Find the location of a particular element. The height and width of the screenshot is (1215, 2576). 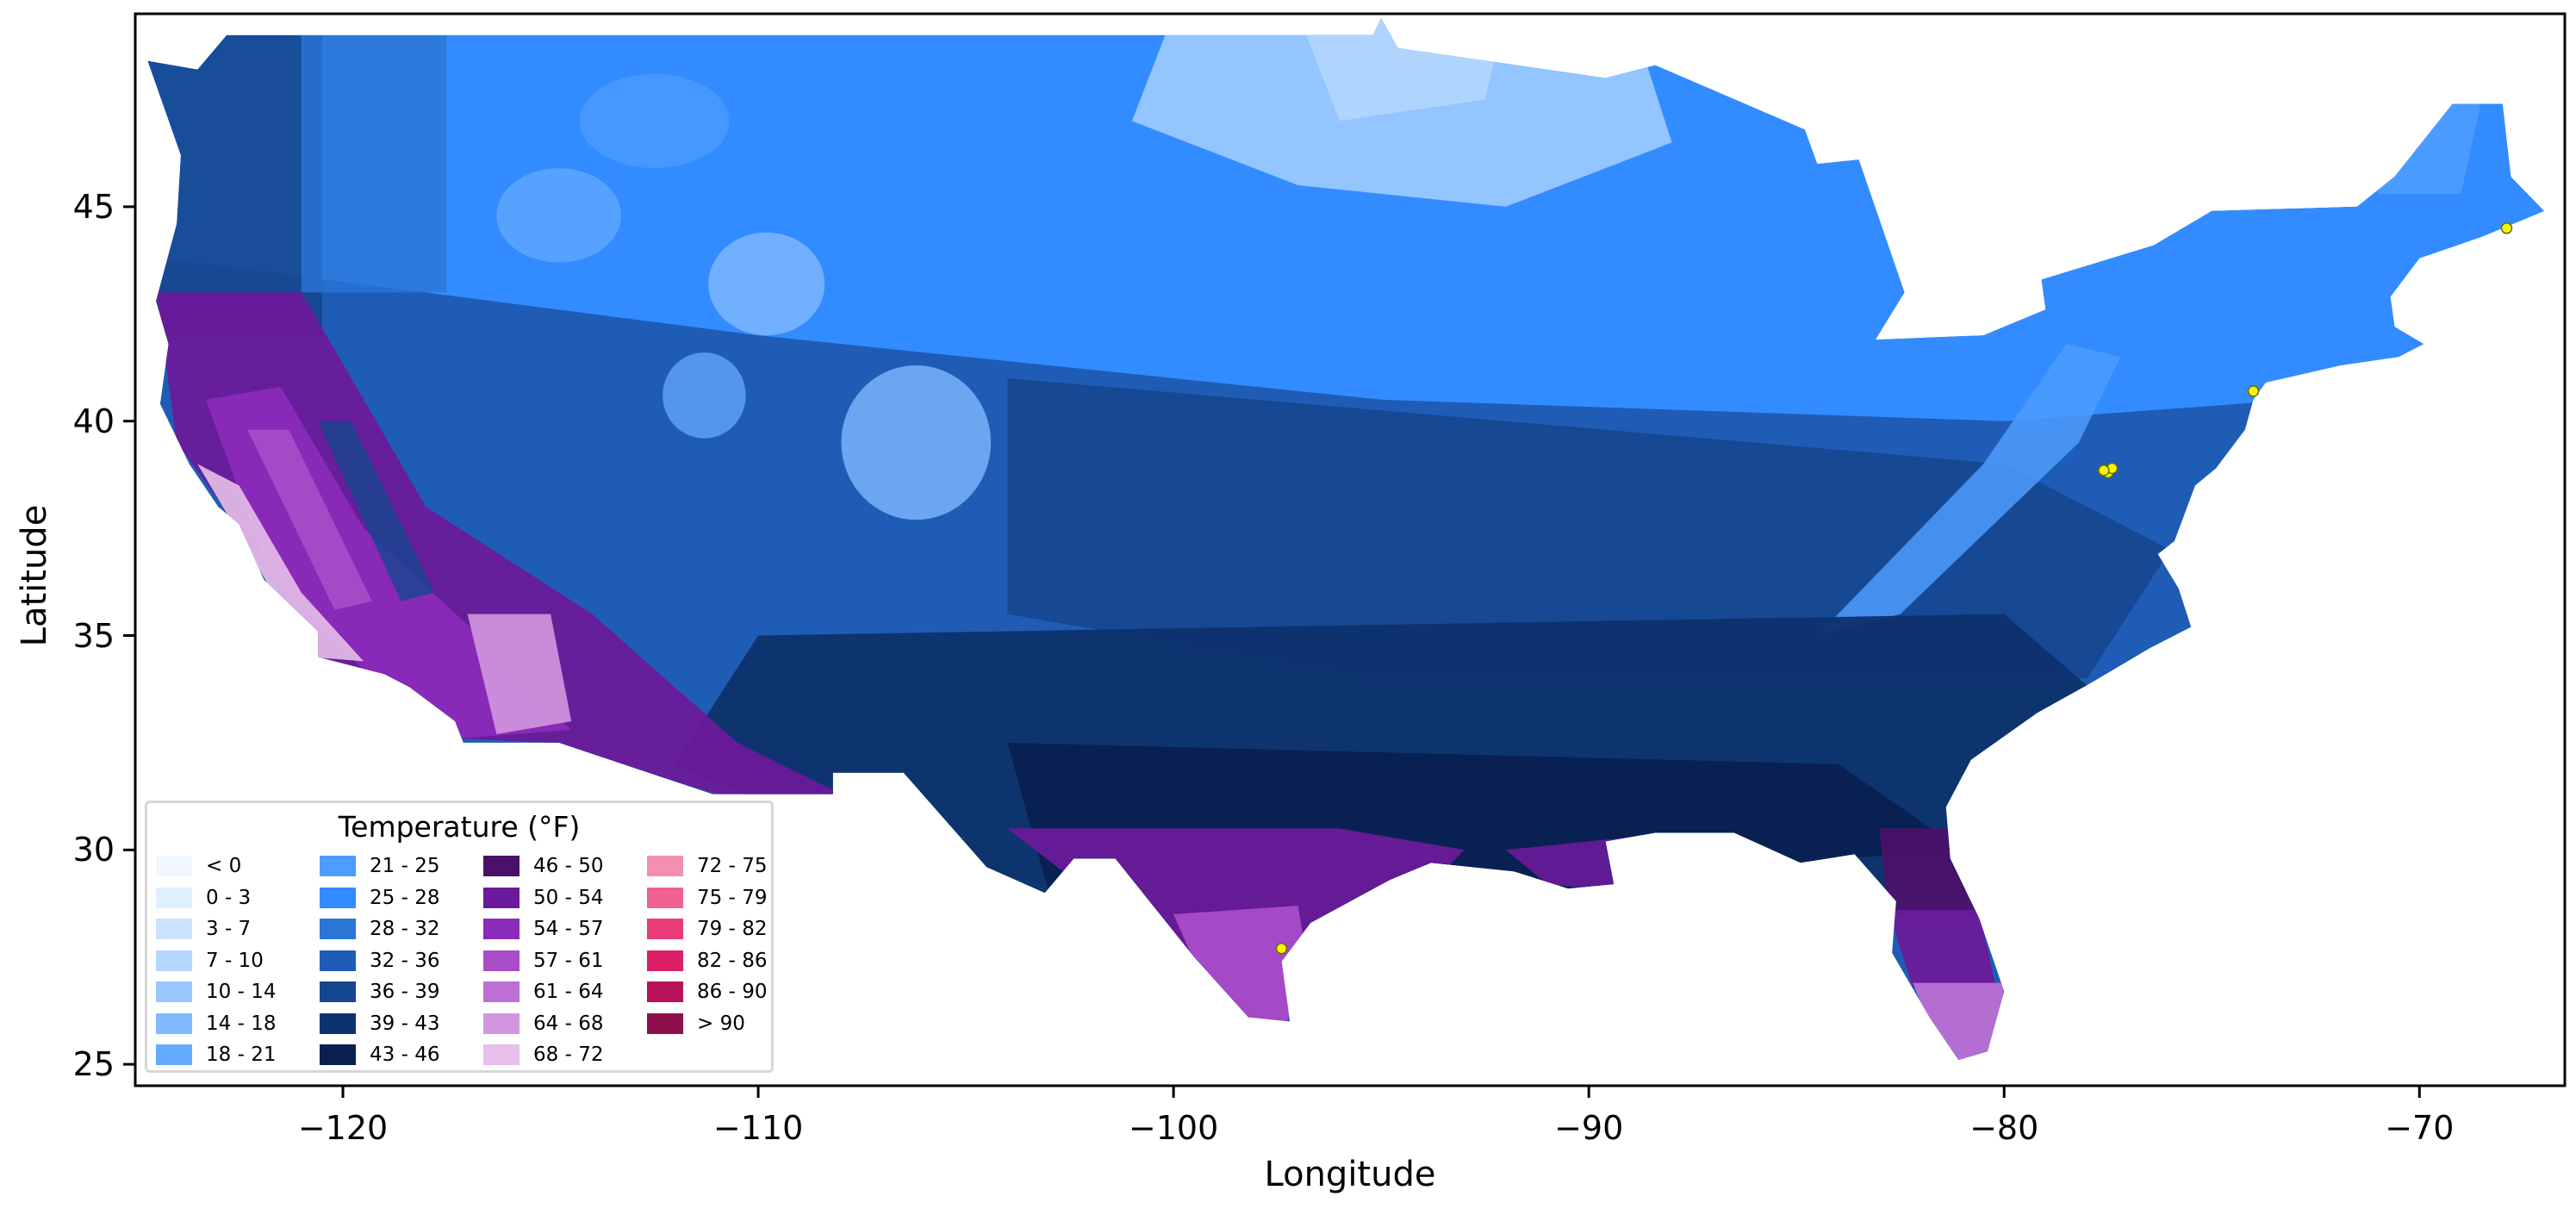

legend-entry: < 0 is located at coordinates (199, 866).